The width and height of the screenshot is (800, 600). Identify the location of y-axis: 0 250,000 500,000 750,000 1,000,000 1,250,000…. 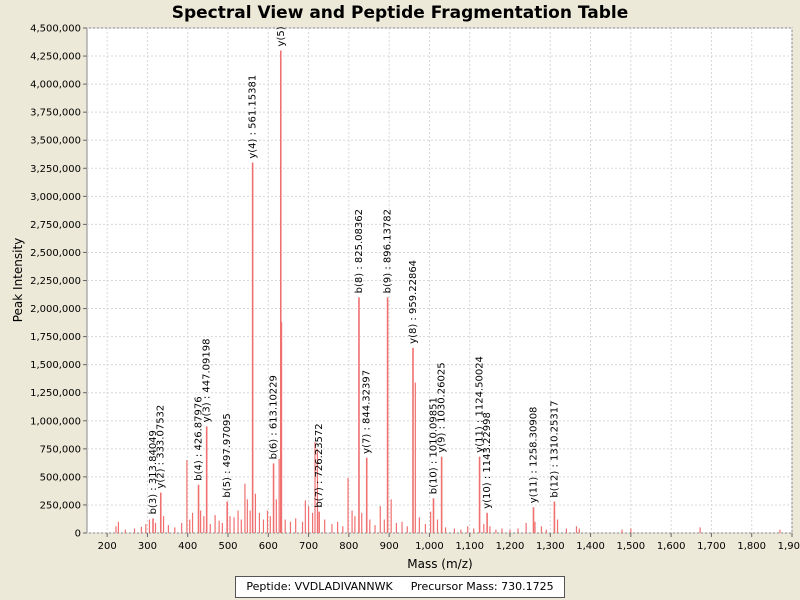
(58, 282).